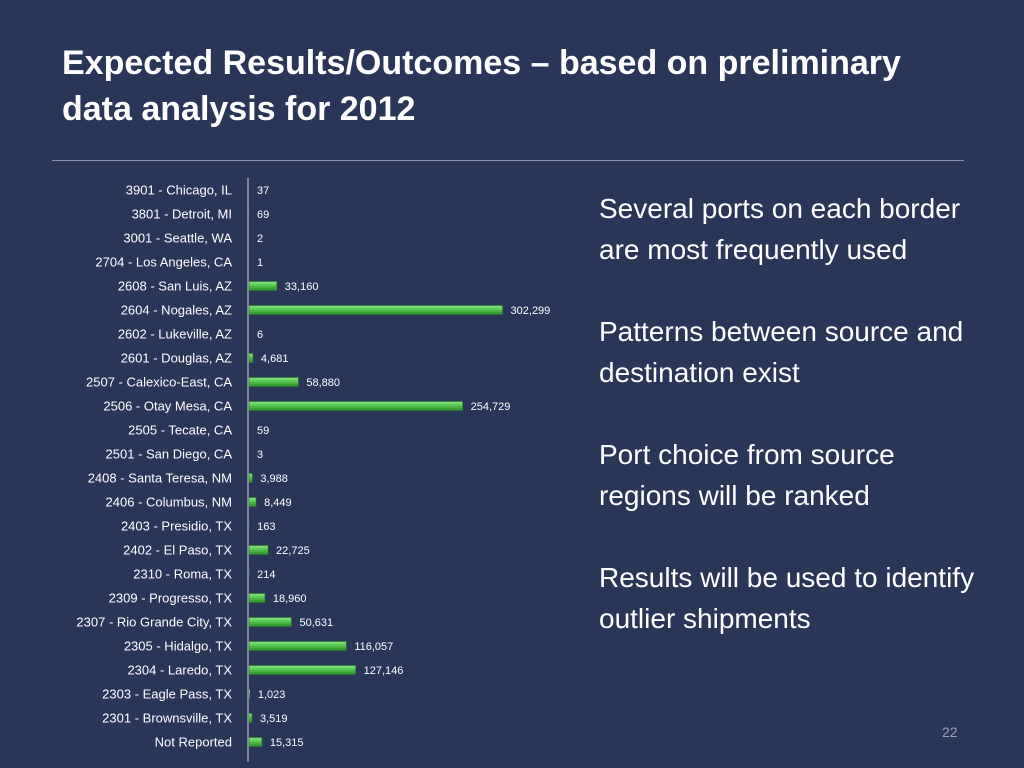  What do you see at coordinates (177, 550) in the screenshot?
I see `category-label: 2402 - El Paso, TX` at bounding box center [177, 550].